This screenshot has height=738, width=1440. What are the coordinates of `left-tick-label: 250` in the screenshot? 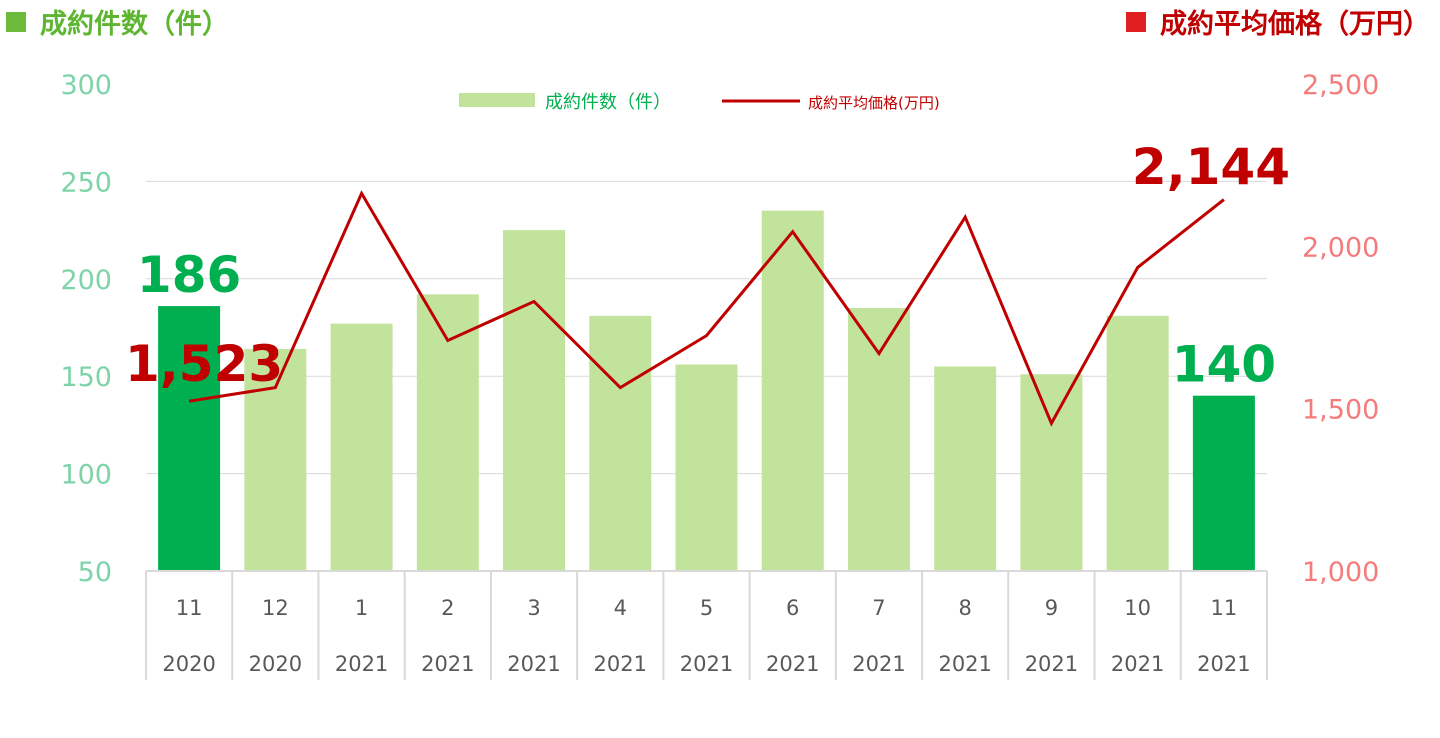 It's located at (86, 182).